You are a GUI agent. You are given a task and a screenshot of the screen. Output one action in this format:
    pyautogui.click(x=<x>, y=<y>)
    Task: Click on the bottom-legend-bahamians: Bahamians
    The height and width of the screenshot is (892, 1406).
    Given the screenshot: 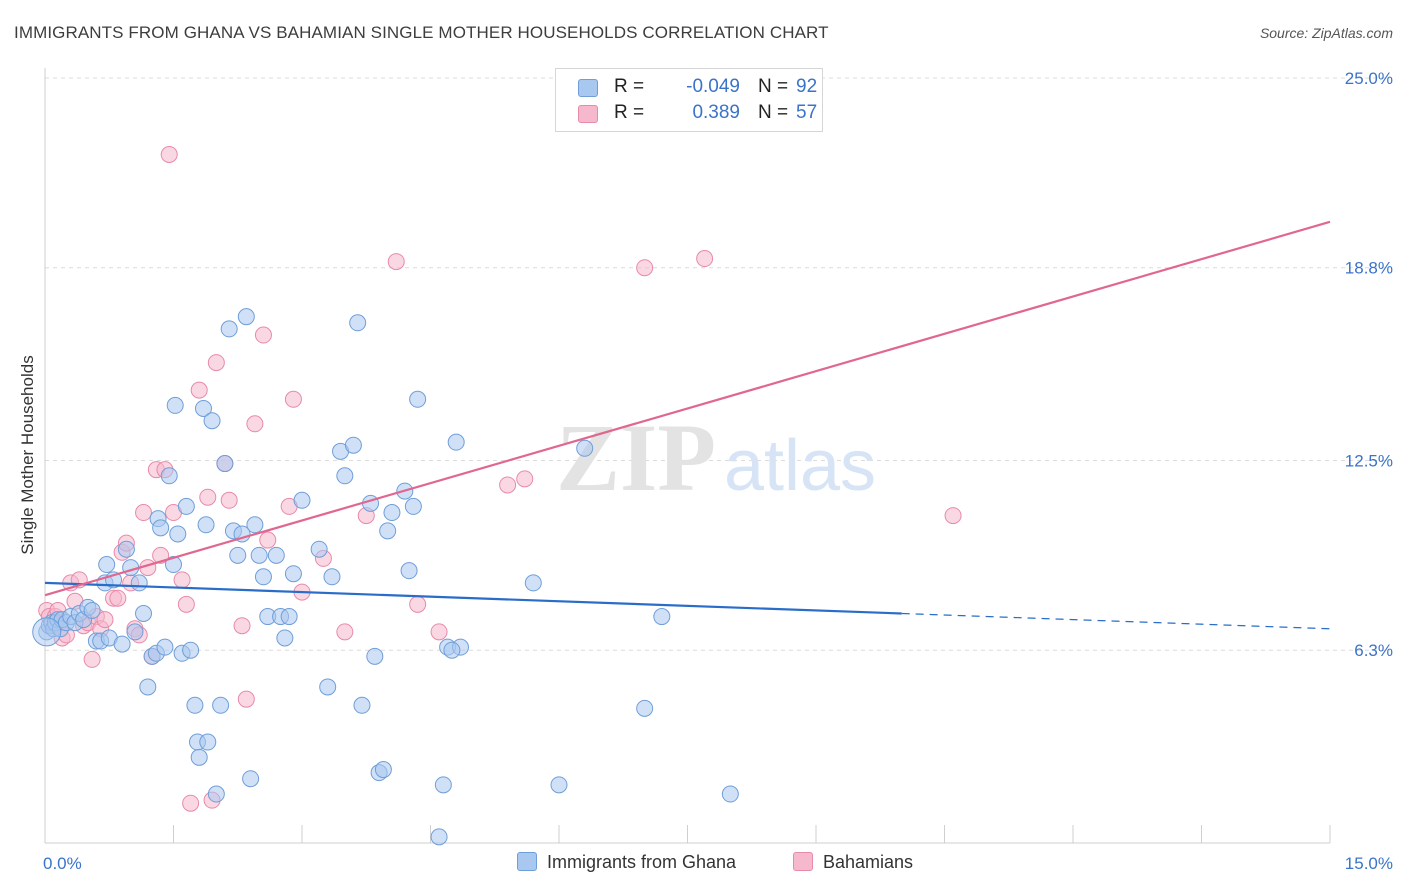 What is the action you would take?
    pyautogui.click(x=853, y=862)
    